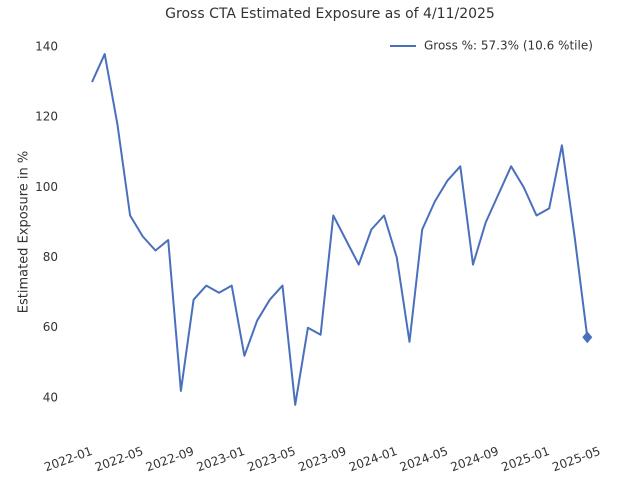  What do you see at coordinates (373, 459) in the screenshot?
I see `x-tick-label: 2024-01` at bounding box center [373, 459].